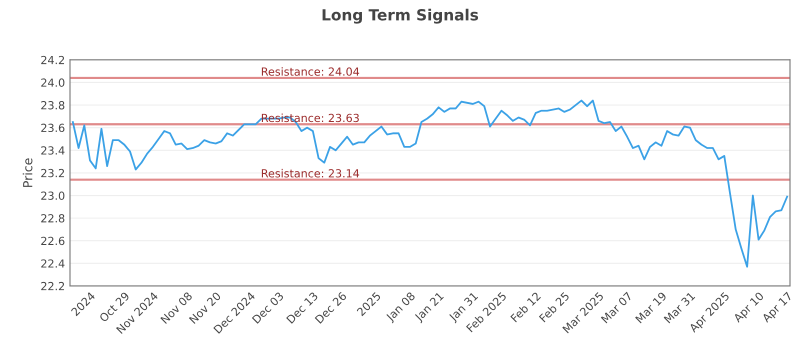  What do you see at coordinates (430, 308) in the screenshot?
I see `x-tick-label: Jan 21` at bounding box center [430, 308].